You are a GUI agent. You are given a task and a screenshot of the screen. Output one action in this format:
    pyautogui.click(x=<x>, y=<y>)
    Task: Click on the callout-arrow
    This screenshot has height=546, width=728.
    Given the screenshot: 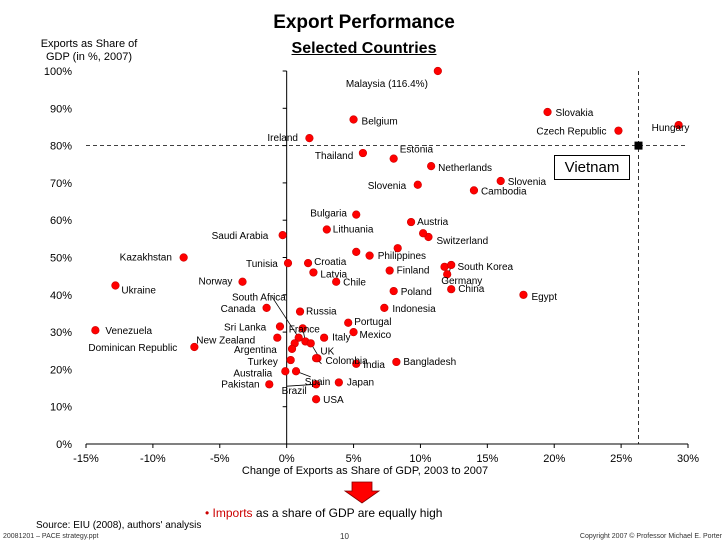 What is the action you would take?
    pyautogui.click(x=362, y=492)
    